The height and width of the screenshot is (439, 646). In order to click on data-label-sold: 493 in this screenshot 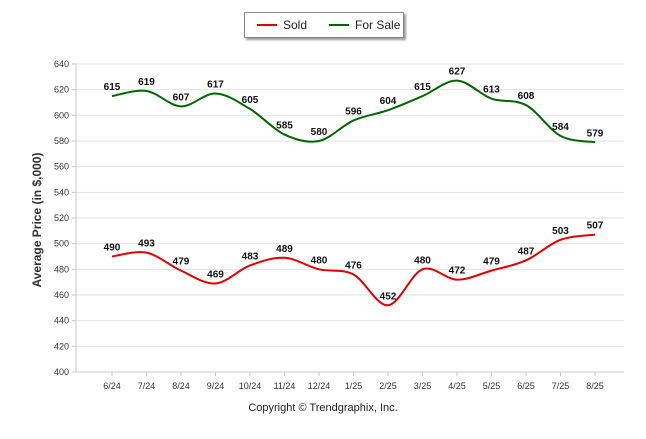, I will do `click(146, 244)`.